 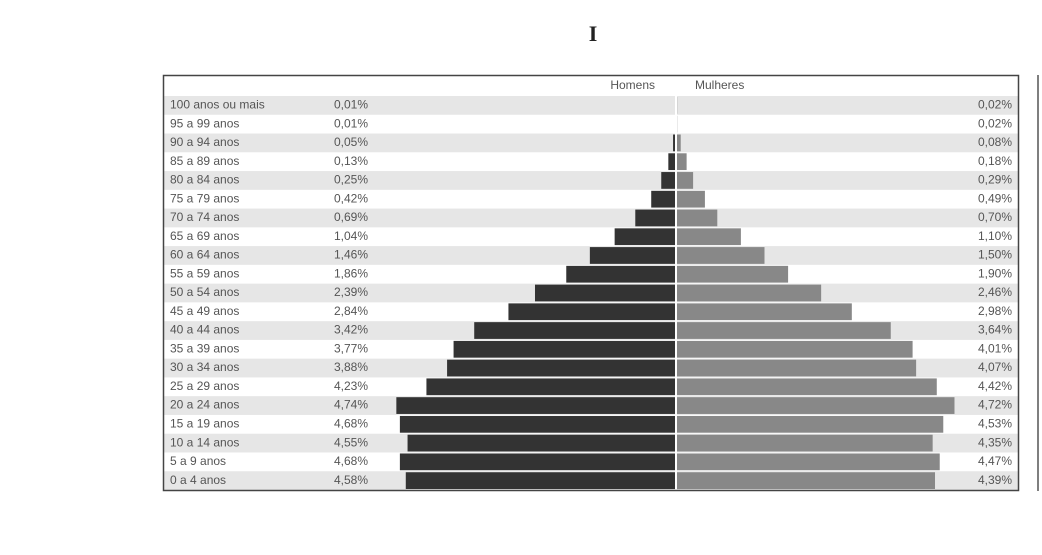 What do you see at coordinates (995, 273) in the screenshot?
I see `value-label: 1,90%` at bounding box center [995, 273].